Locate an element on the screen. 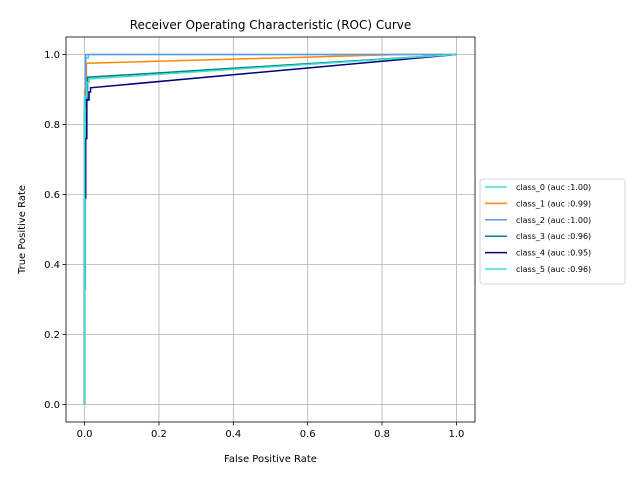  legend-label-0: class_0 (auc :1.00) is located at coordinates (553, 187).